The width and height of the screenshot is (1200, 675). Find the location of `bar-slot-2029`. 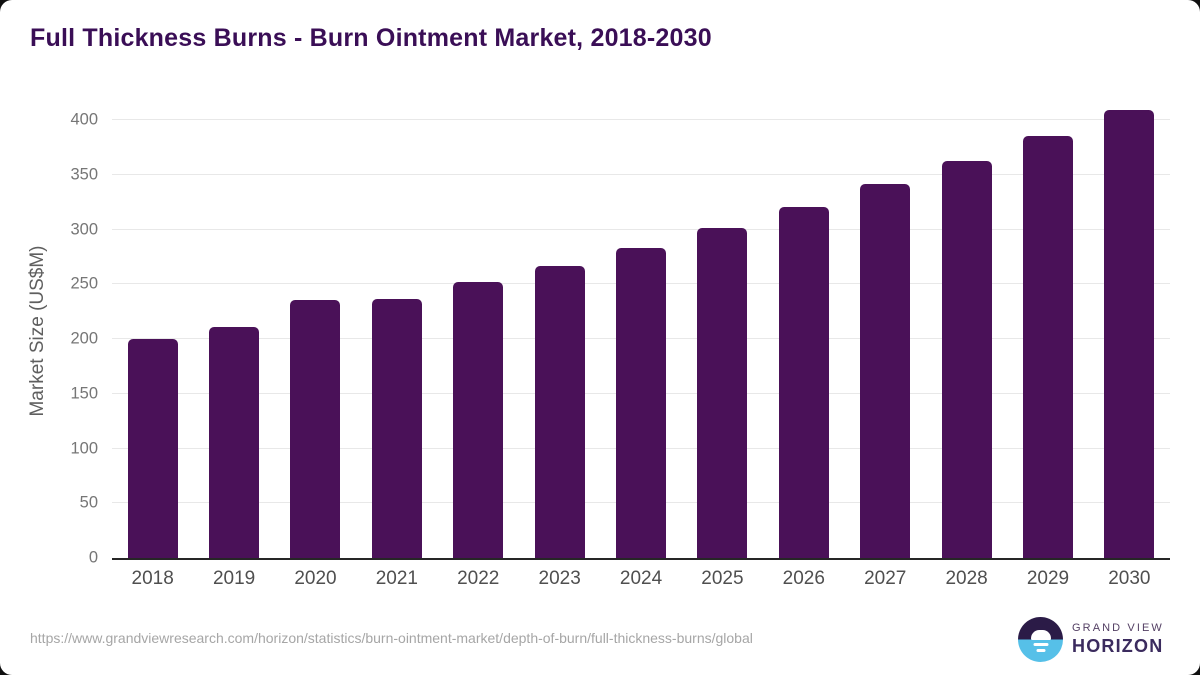

bar-slot-2029 is located at coordinates (1047, 331).